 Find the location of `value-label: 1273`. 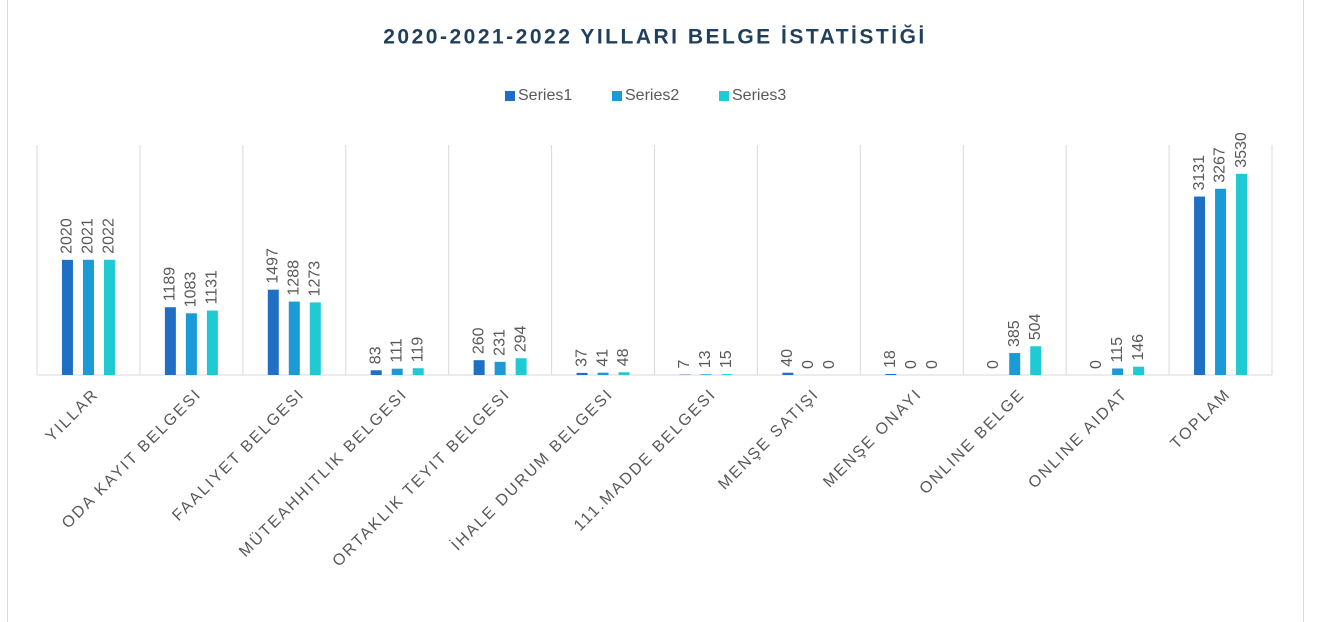

value-label: 1273 is located at coordinates (315, 279).